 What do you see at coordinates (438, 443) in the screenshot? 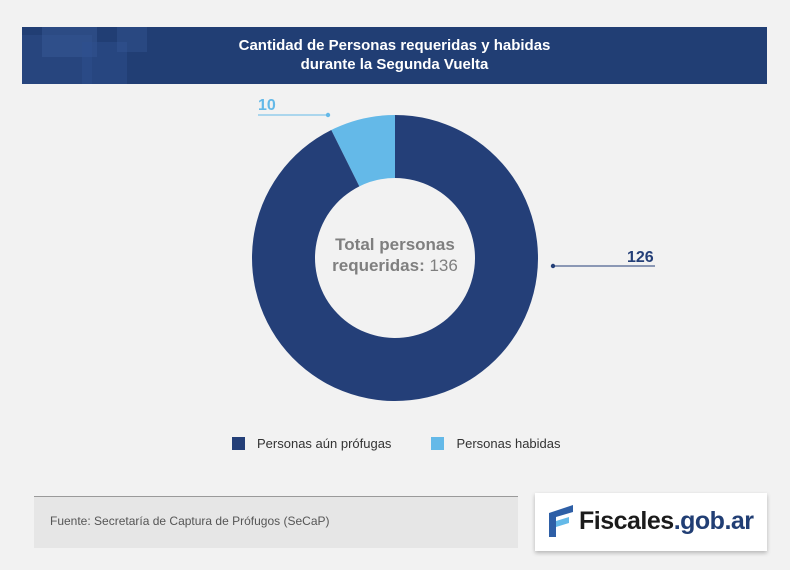
I see `legend-swatch-habidas` at bounding box center [438, 443].